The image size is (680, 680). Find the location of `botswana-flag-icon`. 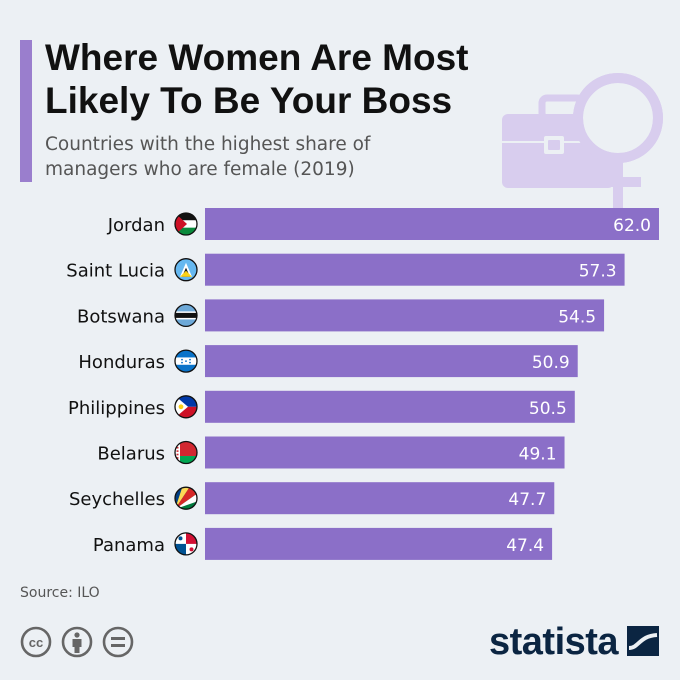

botswana-flag-icon is located at coordinates (186, 315).